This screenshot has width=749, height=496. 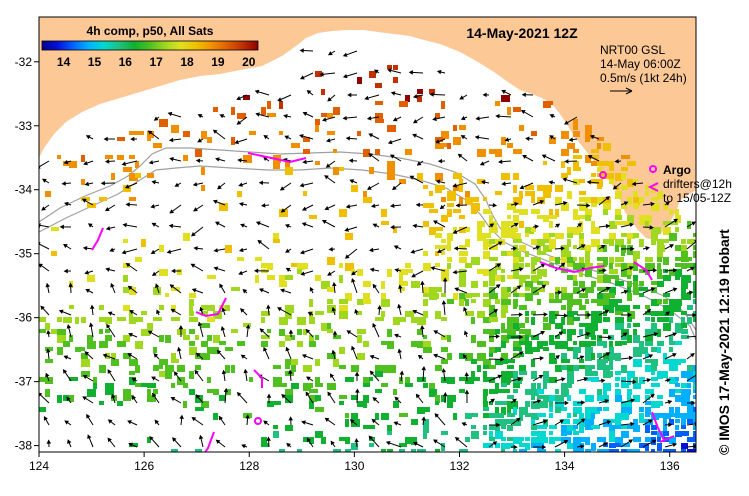 What do you see at coordinates (691, 378) in the screenshot?
I see `current-vector` at bounding box center [691, 378].